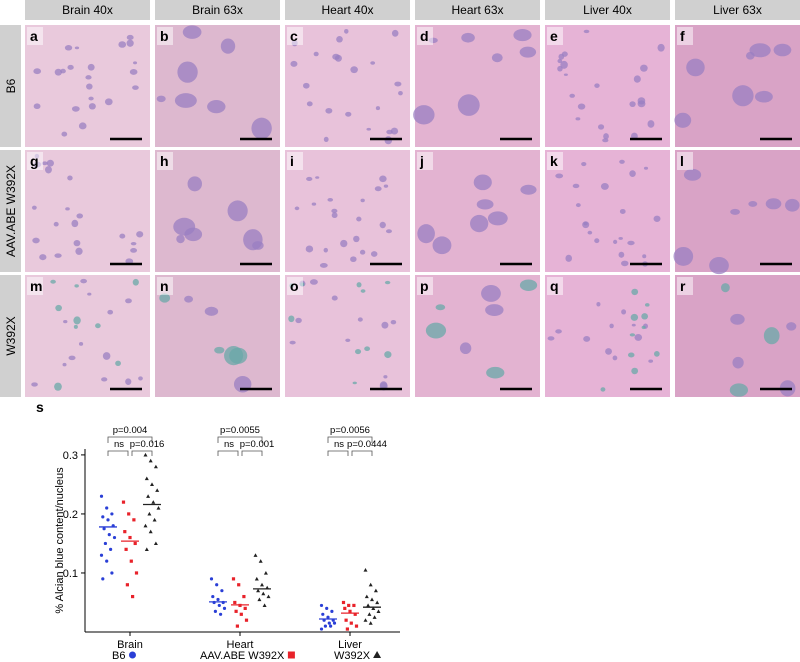  Describe the element at coordinates (347, 10) in the screenshot. I see `column-header-bg` at that location.